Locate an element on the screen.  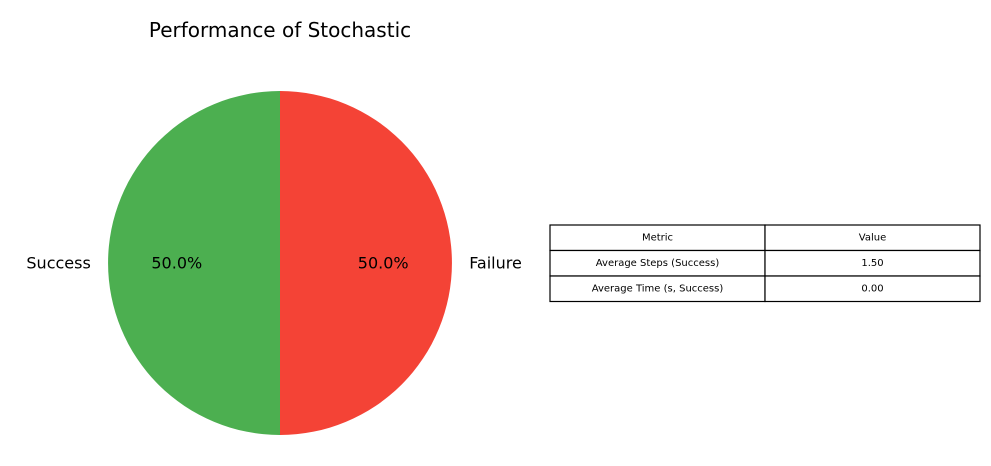
table-header-text: Value is located at coordinates (872, 237).